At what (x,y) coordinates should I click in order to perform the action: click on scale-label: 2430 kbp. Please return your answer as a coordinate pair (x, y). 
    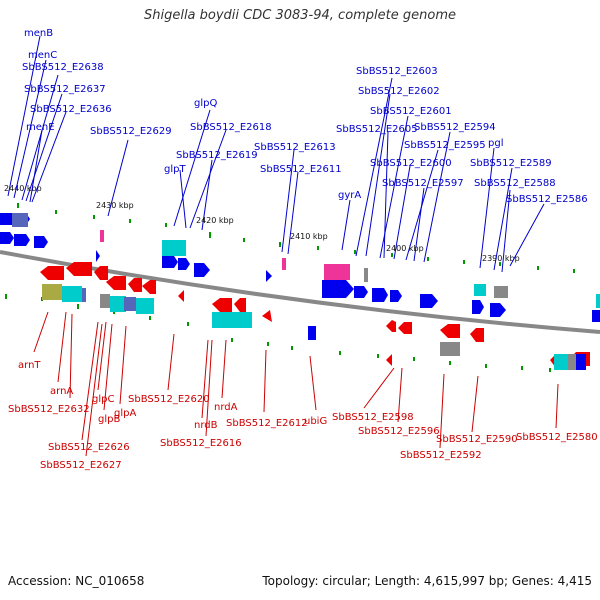
    Looking at the image, I should click on (115, 205).